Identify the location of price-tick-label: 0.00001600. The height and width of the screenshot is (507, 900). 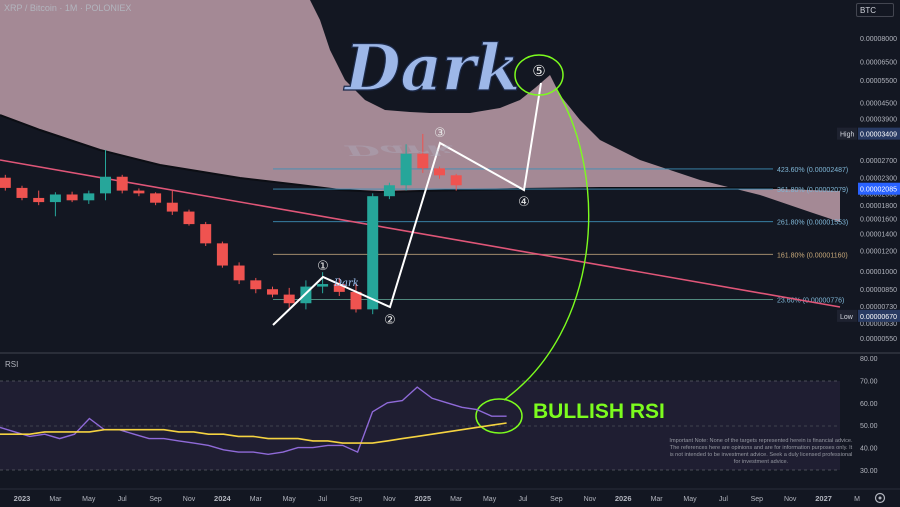
(878, 219).